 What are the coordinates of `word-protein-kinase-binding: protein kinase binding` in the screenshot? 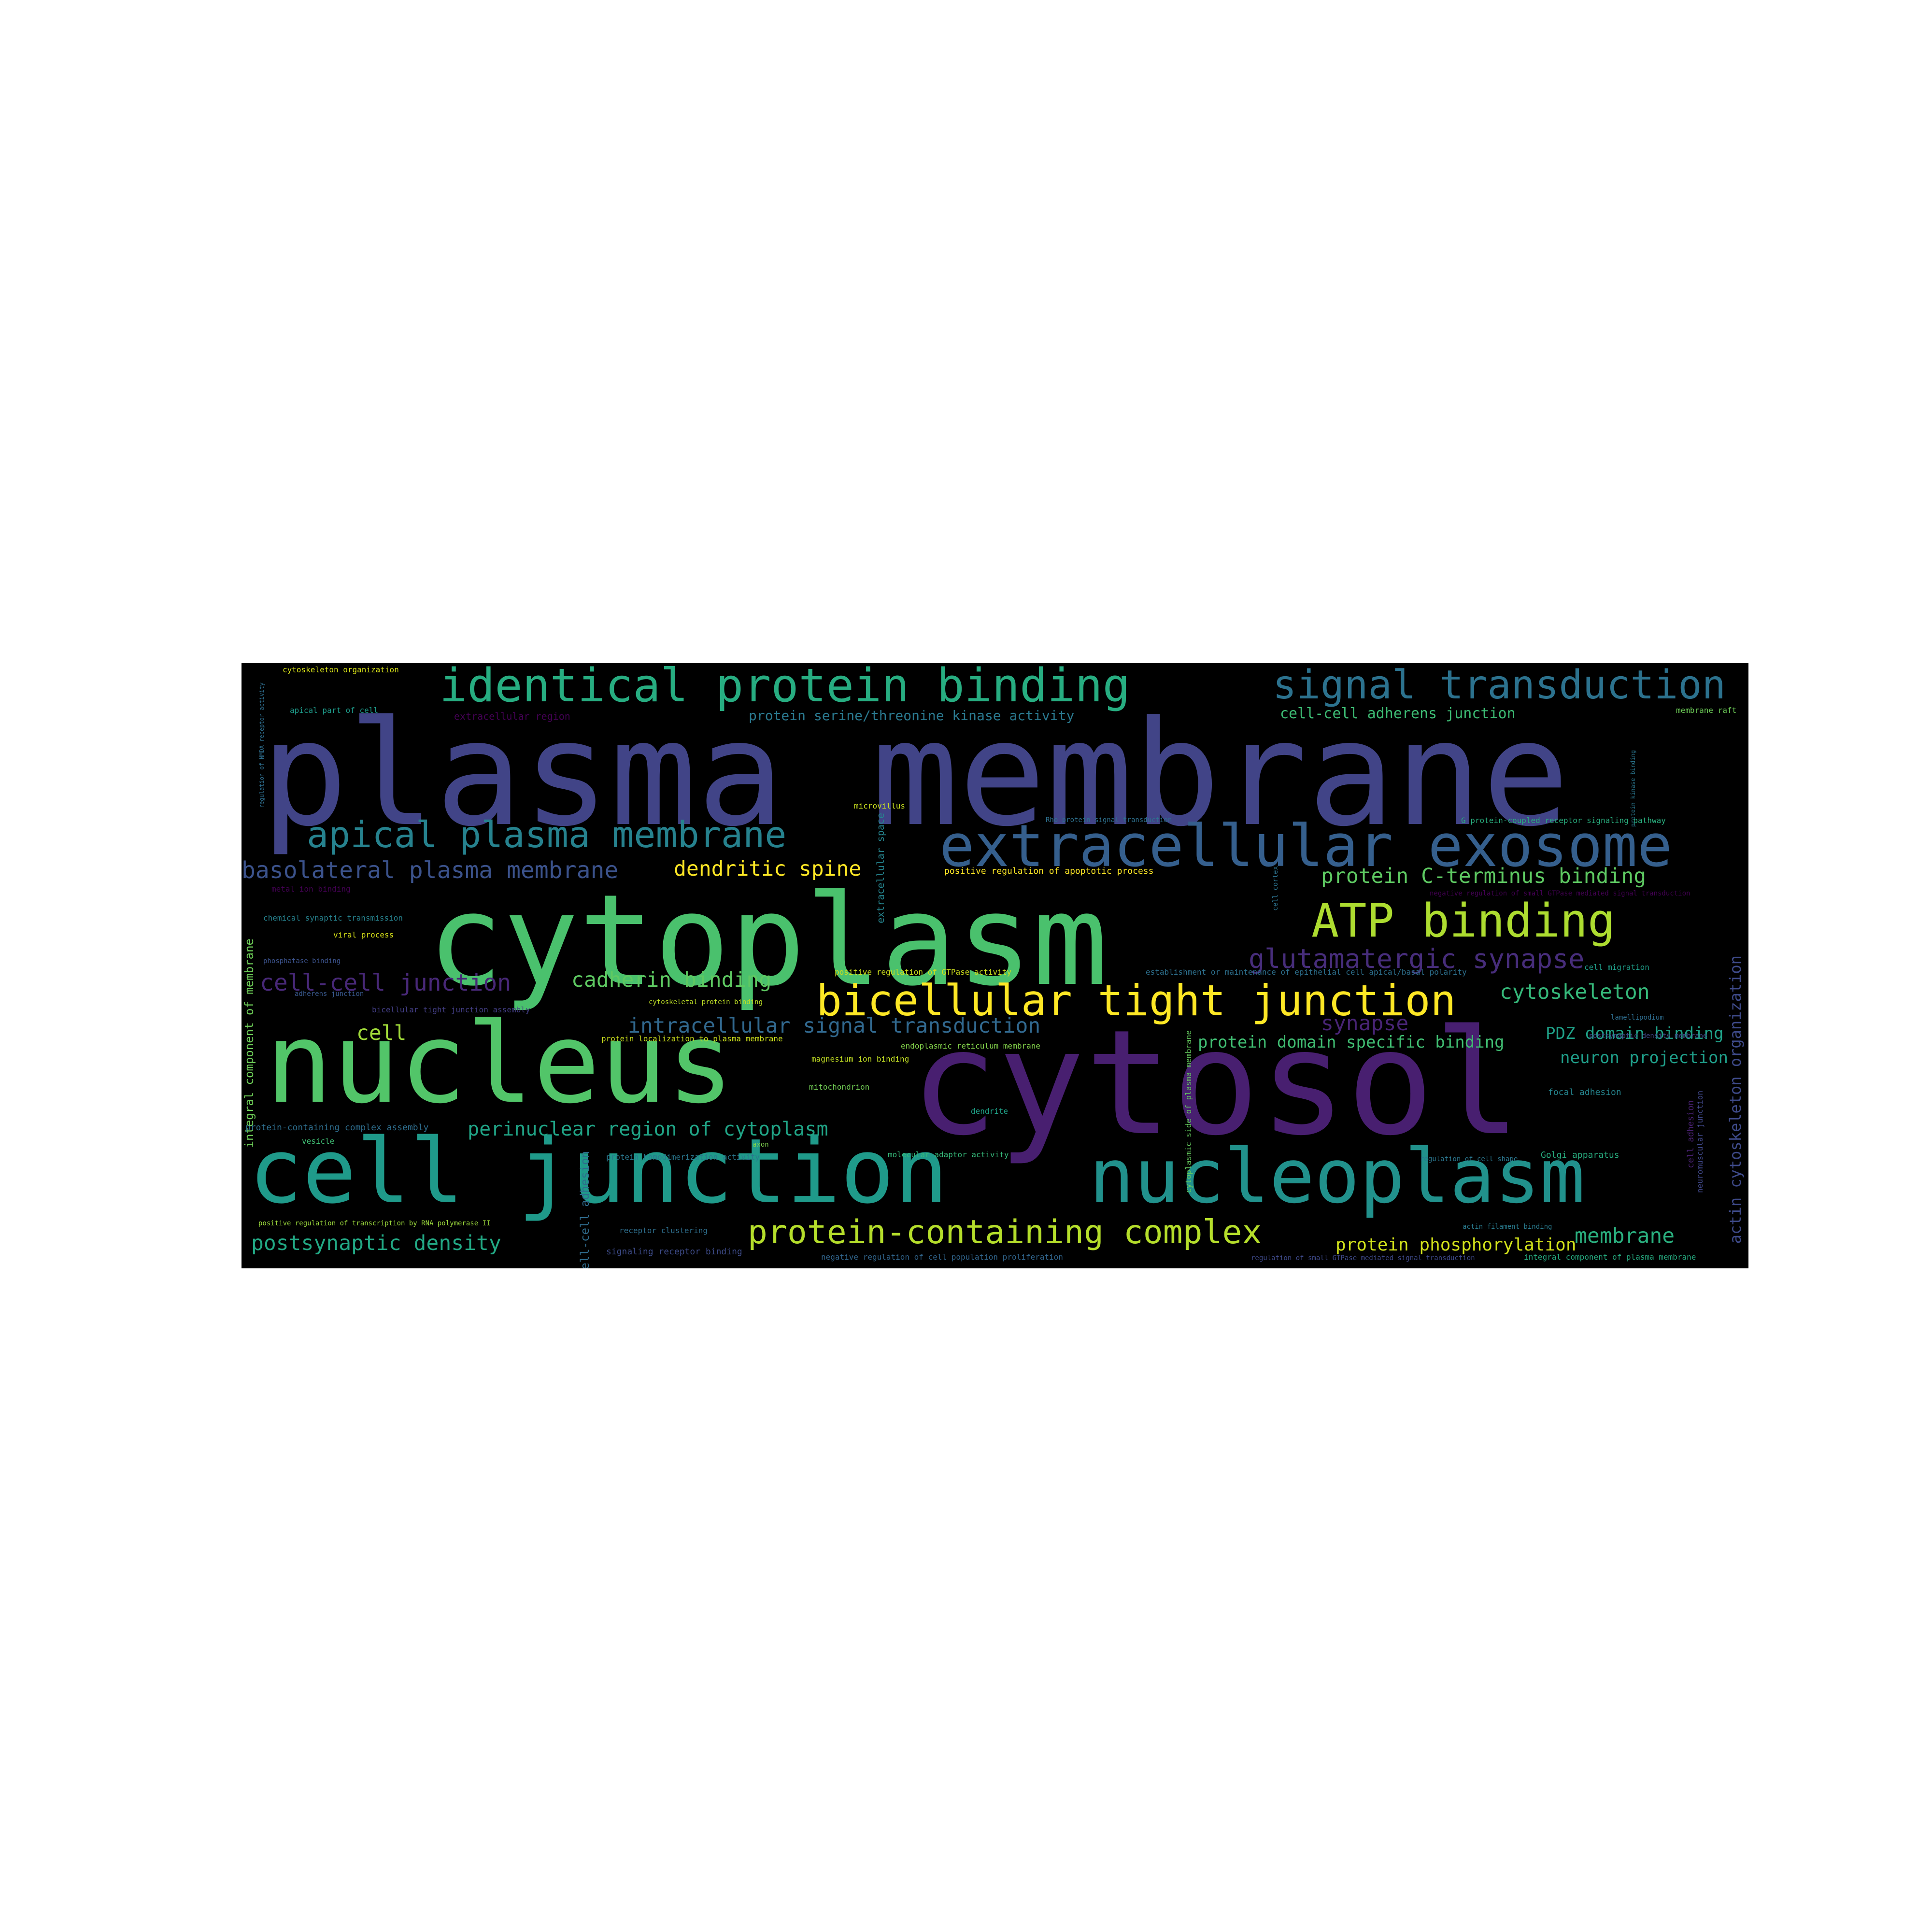 It's located at (1633, 788).